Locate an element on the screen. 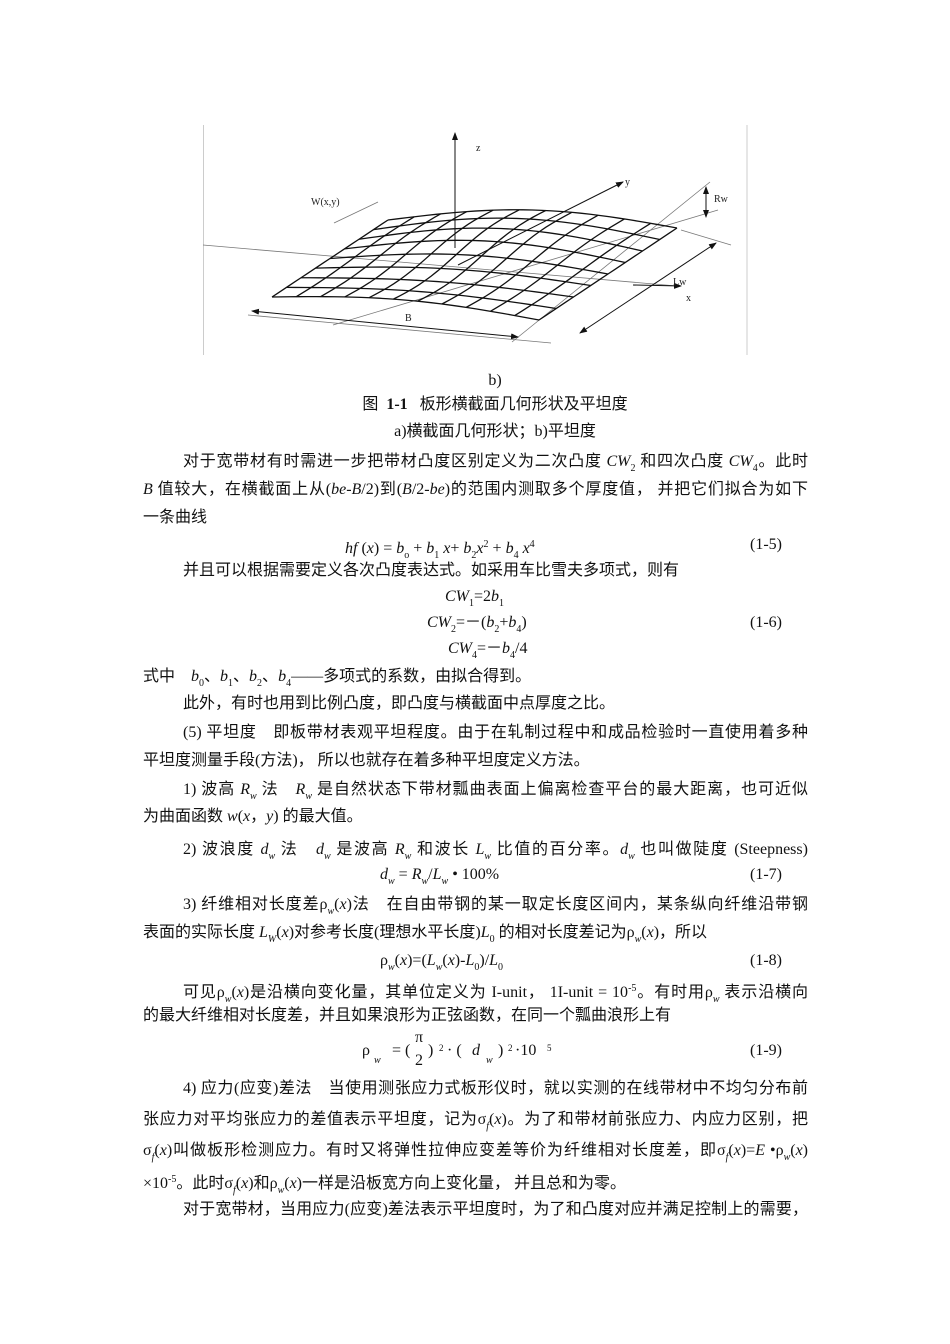 The width and height of the screenshot is (950, 1344). superscript: -5 is located at coordinates (632, 988).